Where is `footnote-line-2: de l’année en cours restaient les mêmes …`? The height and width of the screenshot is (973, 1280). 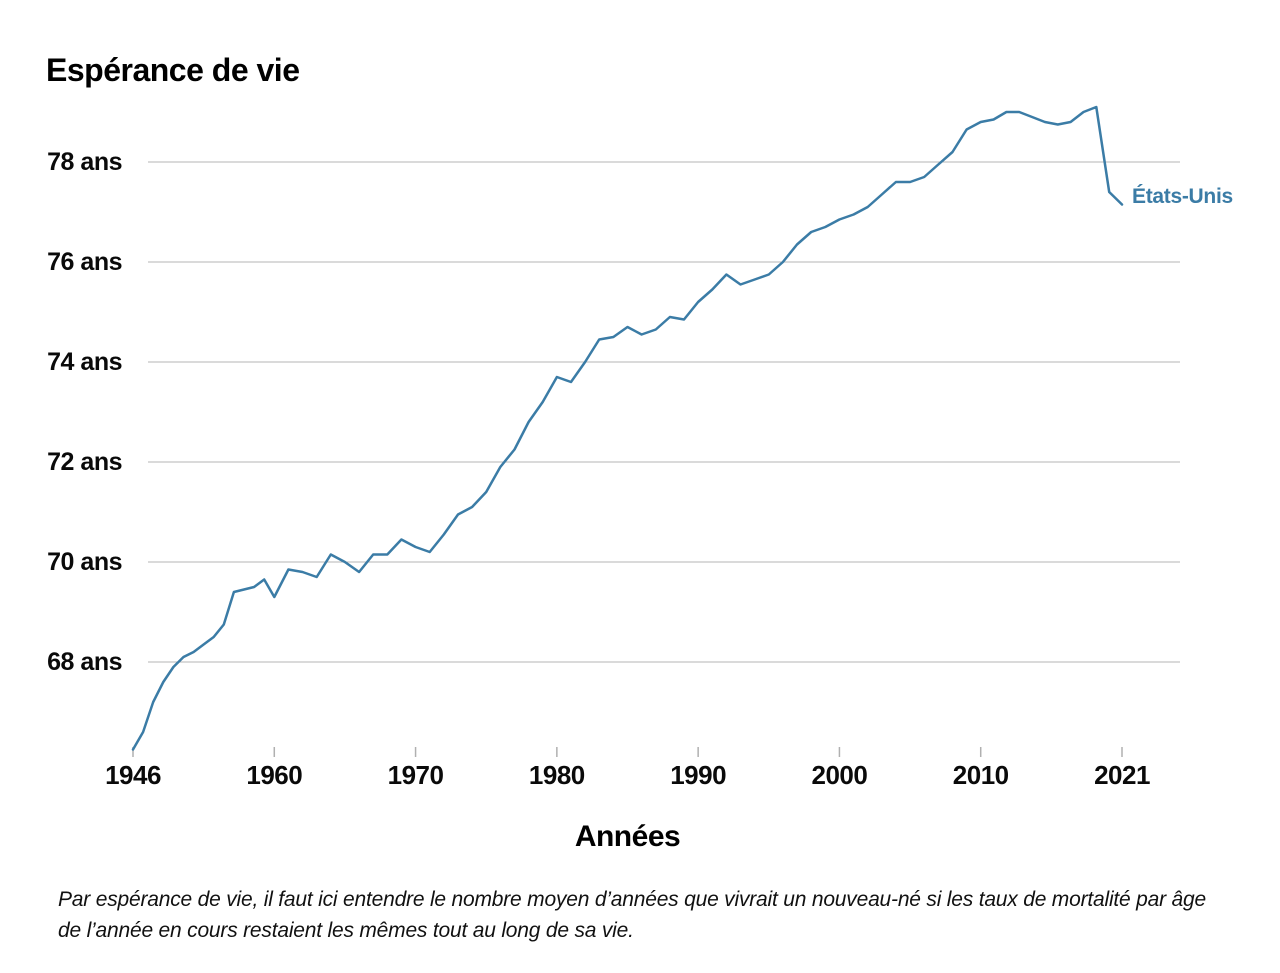 footnote-line-2: de l’année en cours restaient les mêmes … is located at coordinates (346, 930).